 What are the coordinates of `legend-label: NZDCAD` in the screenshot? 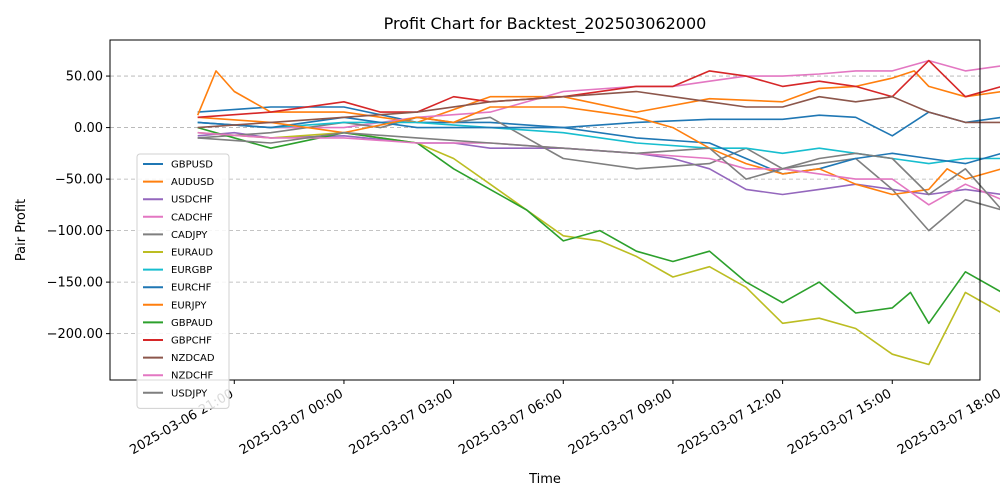 It's located at (193, 358).